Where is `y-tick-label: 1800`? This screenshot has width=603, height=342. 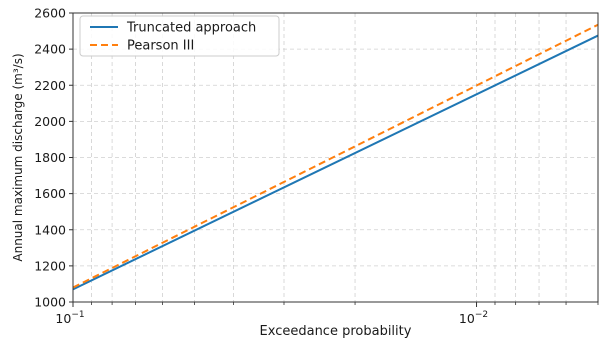
y-tick-label: 1800 is located at coordinates (50, 157).